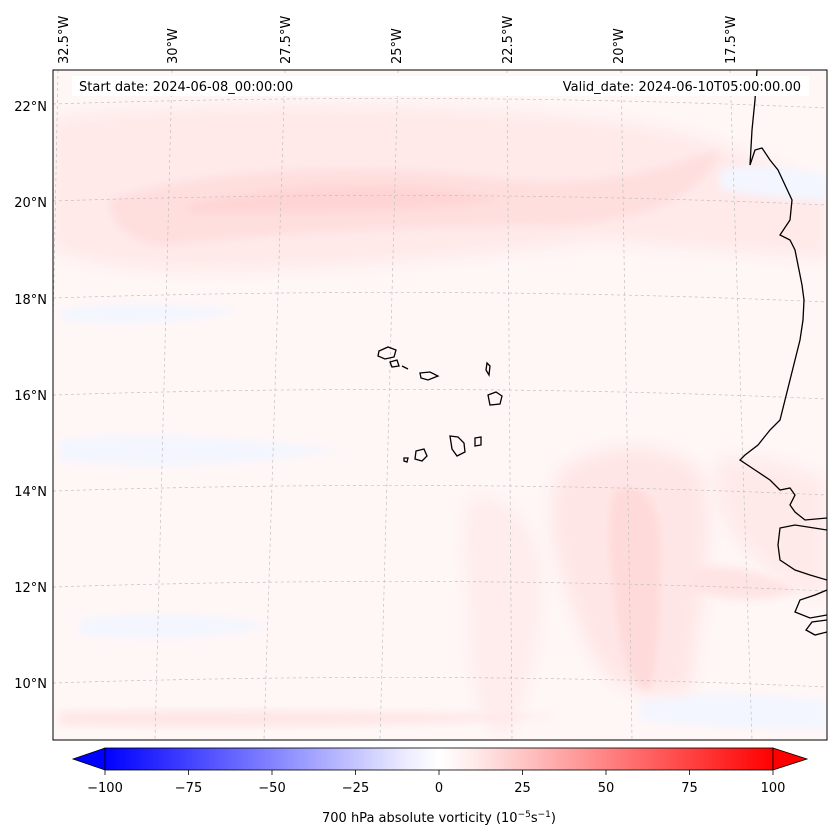 The height and width of the screenshot is (839, 837). Describe the element at coordinates (30, 492) in the screenshot. I see `lat-tick-label: 14°N` at that location.